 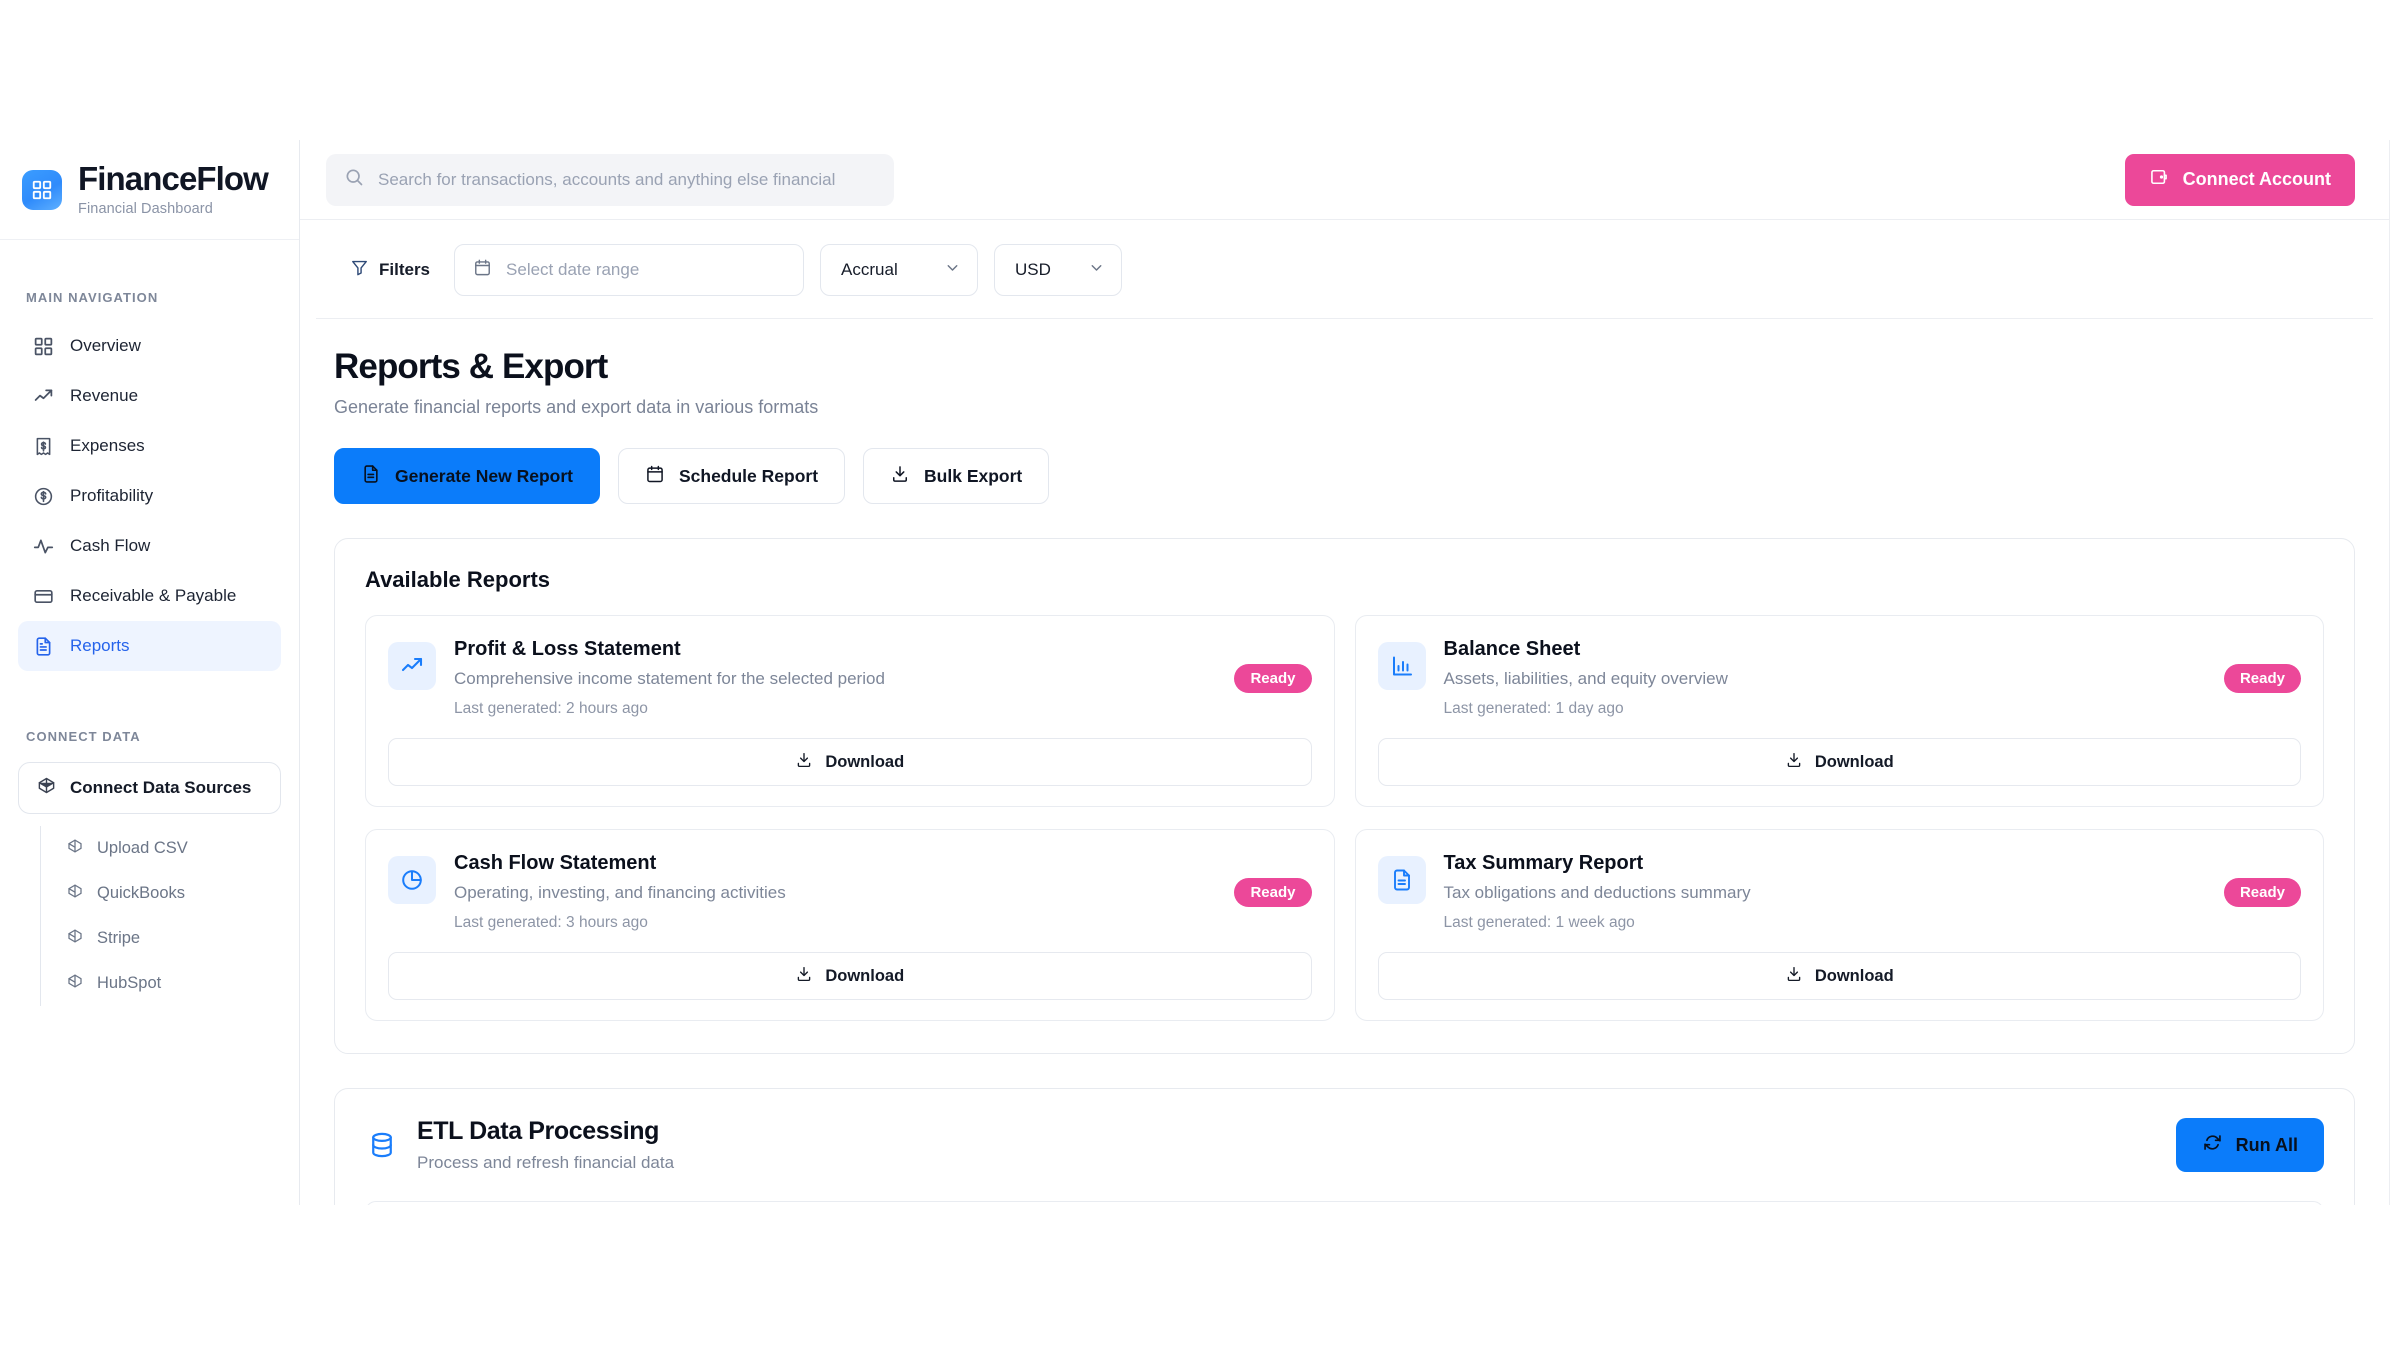 What do you see at coordinates (1058, 270) in the screenshot?
I see `currency-select: USD` at bounding box center [1058, 270].